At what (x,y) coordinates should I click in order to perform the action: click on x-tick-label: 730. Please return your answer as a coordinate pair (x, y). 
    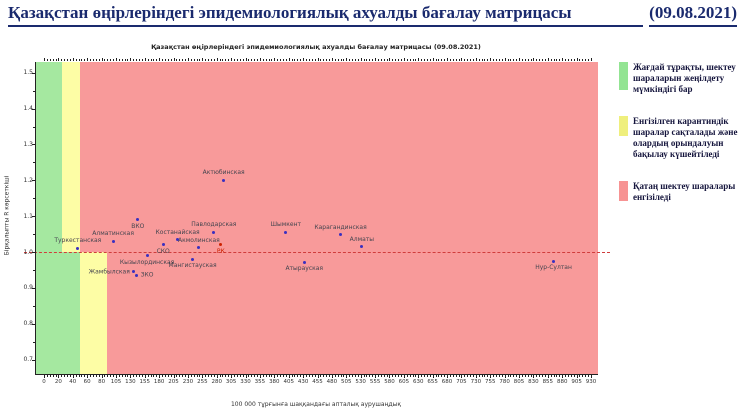
    Looking at the image, I should click on (476, 382).